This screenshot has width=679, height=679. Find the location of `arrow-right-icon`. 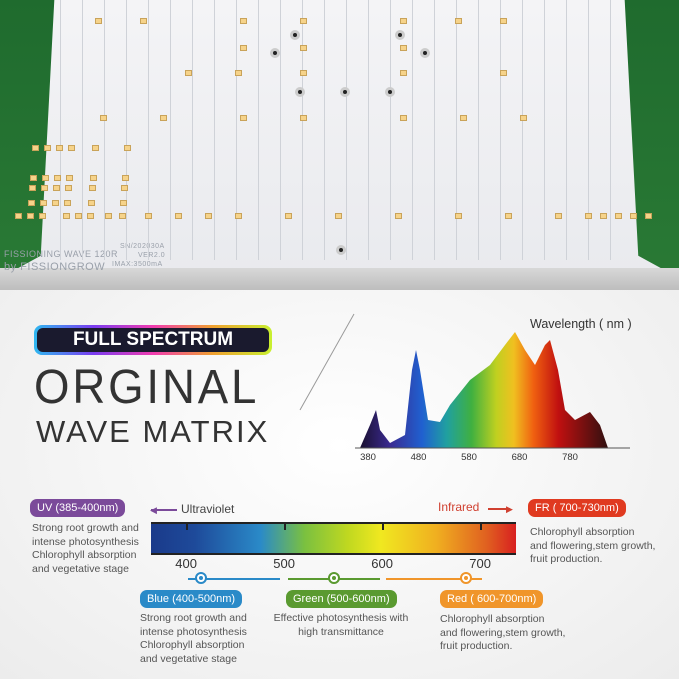

arrow-right-icon is located at coordinates (499, 509).